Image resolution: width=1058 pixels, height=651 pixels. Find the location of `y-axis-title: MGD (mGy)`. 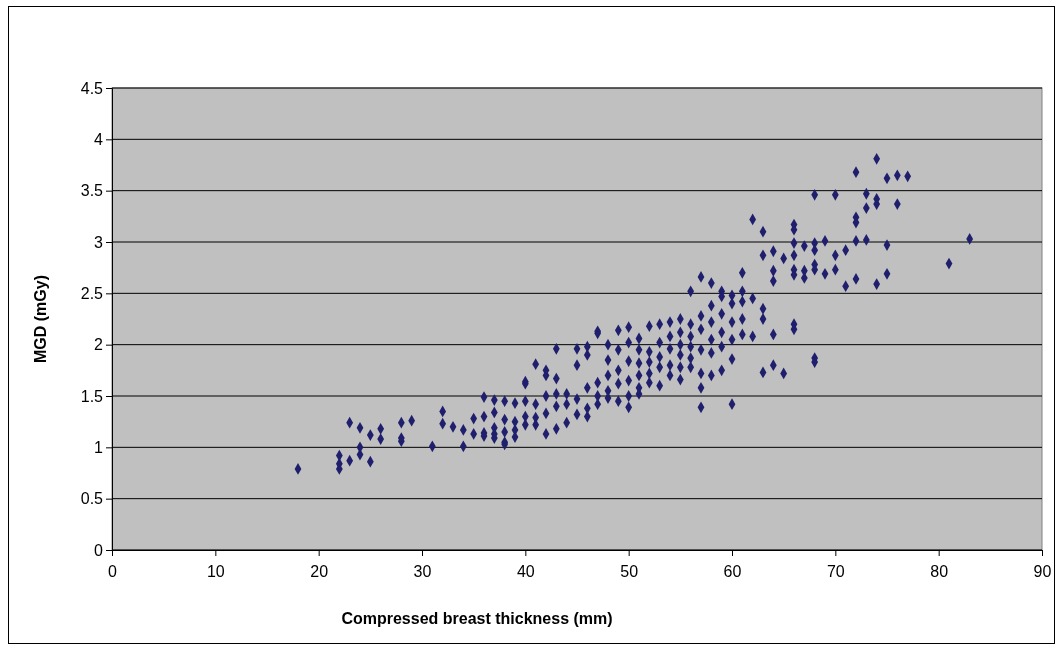

y-axis-title: MGD (mGy) is located at coordinates (40, 319).